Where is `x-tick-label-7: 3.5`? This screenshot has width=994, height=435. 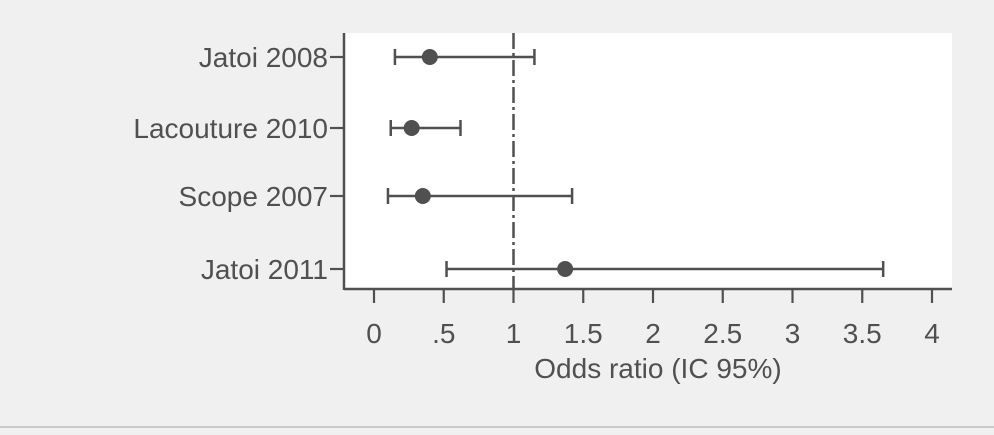
x-tick-label-7: 3.5 is located at coordinates (862, 333).